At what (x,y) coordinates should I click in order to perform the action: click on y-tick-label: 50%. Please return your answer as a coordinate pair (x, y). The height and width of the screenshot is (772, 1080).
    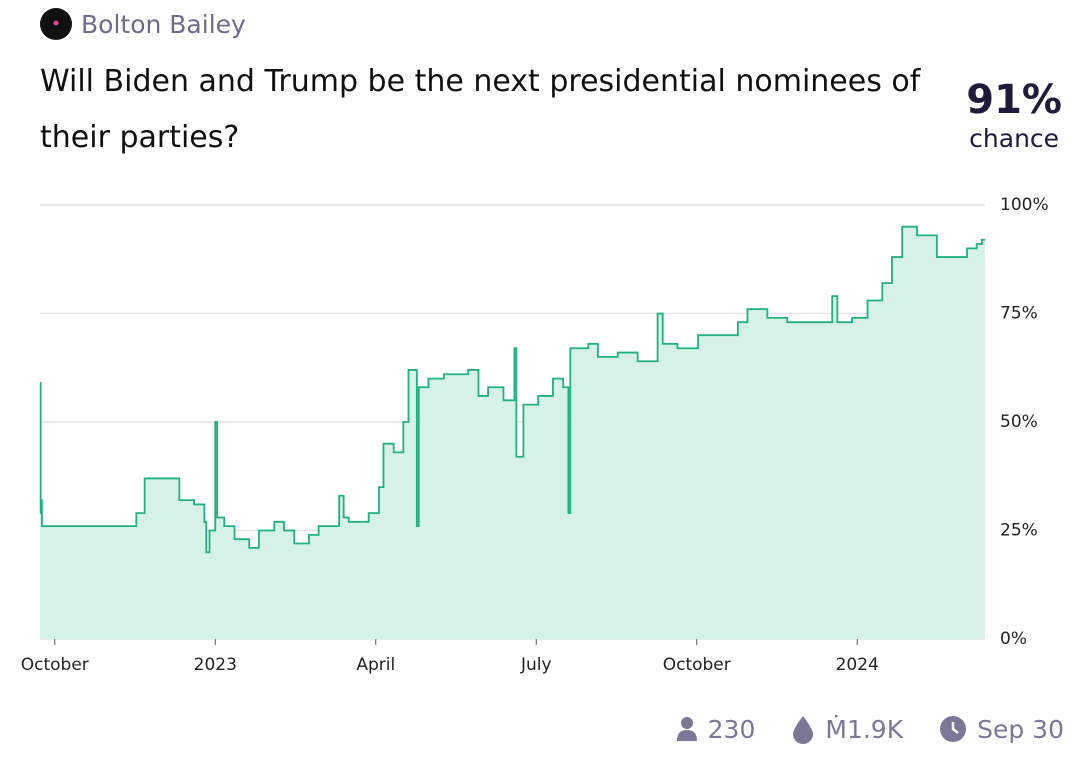
    Looking at the image, I should click on (1019, 422).